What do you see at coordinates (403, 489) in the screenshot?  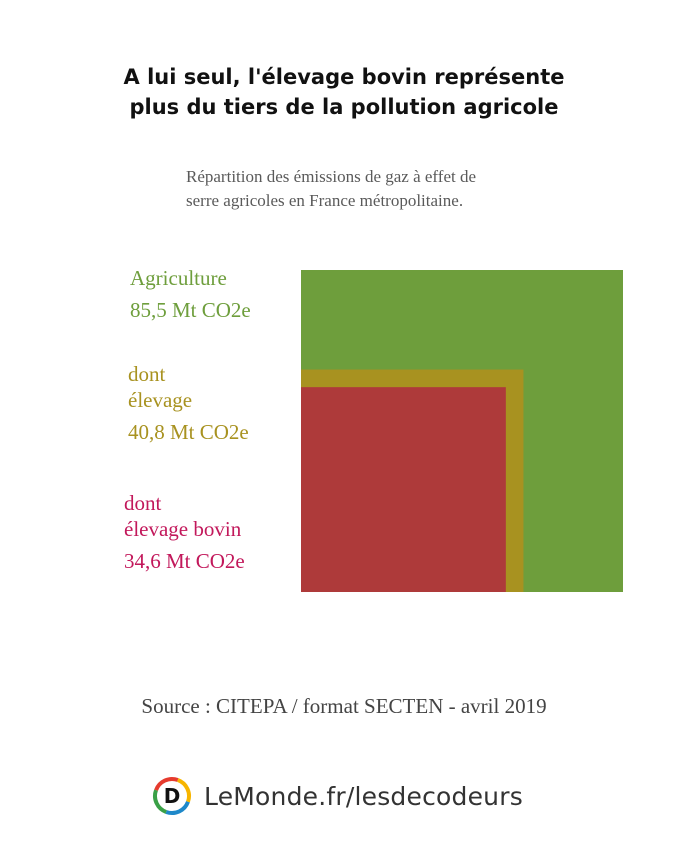 I see `square-elevage-bovin` at bounding box center [403, 489].